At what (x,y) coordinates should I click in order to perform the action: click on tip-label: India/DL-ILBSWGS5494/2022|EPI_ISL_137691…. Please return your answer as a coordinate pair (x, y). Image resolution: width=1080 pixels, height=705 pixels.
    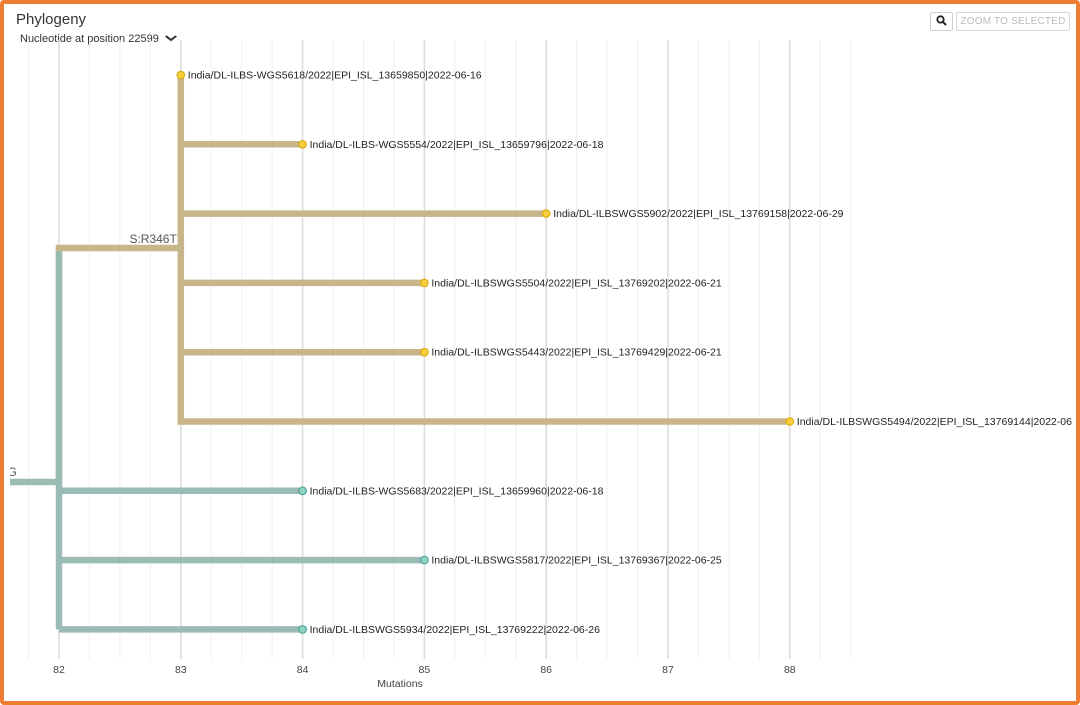
    Looking at the image, I should click on (934, 422).